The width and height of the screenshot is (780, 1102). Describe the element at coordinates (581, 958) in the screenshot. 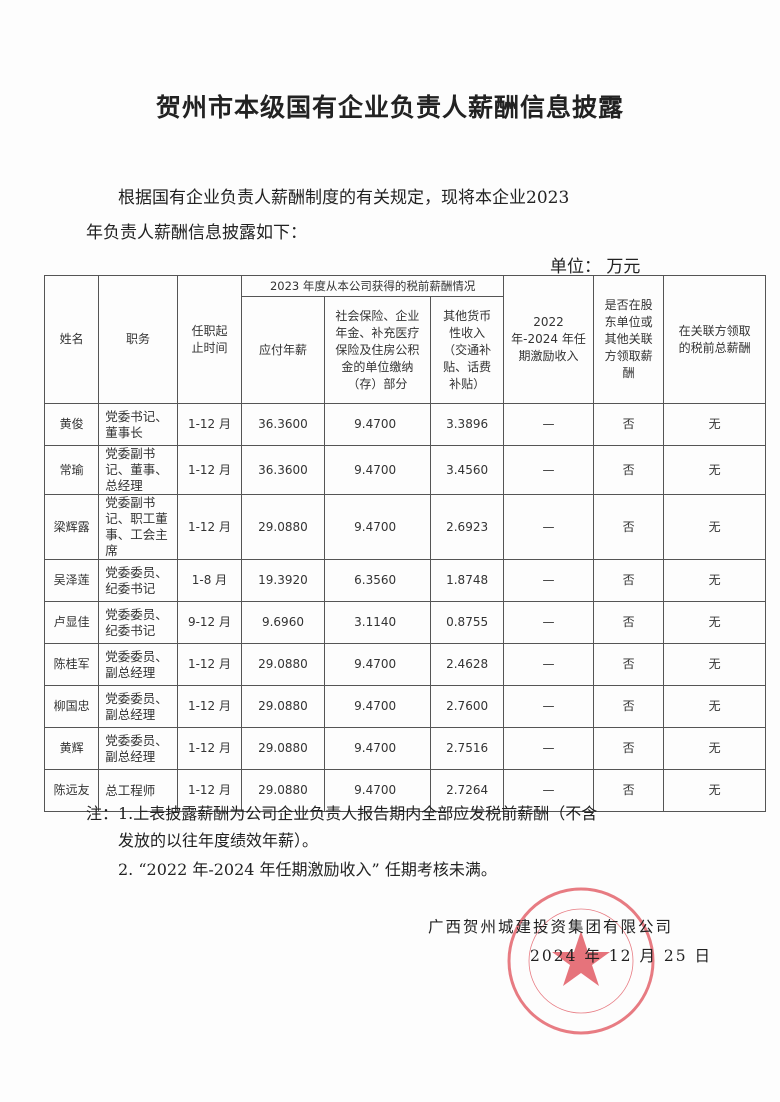

I see `seal-star-icon` at that location.